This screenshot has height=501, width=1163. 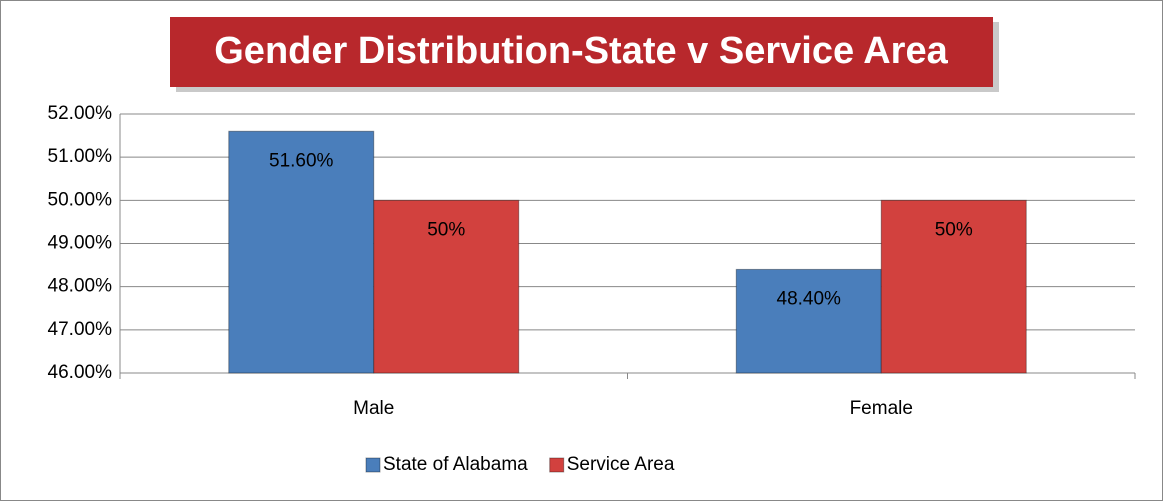 I want to click on title-box, so click(x=581, y=52).